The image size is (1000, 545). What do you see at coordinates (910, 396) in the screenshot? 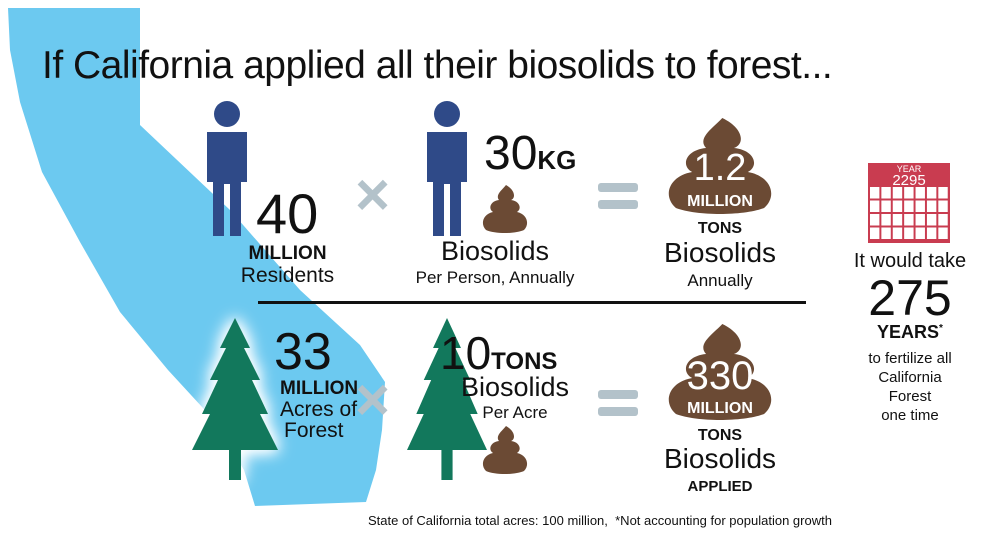
I see `conclusion-line-3: Forest` at bounding box center [910, 396].